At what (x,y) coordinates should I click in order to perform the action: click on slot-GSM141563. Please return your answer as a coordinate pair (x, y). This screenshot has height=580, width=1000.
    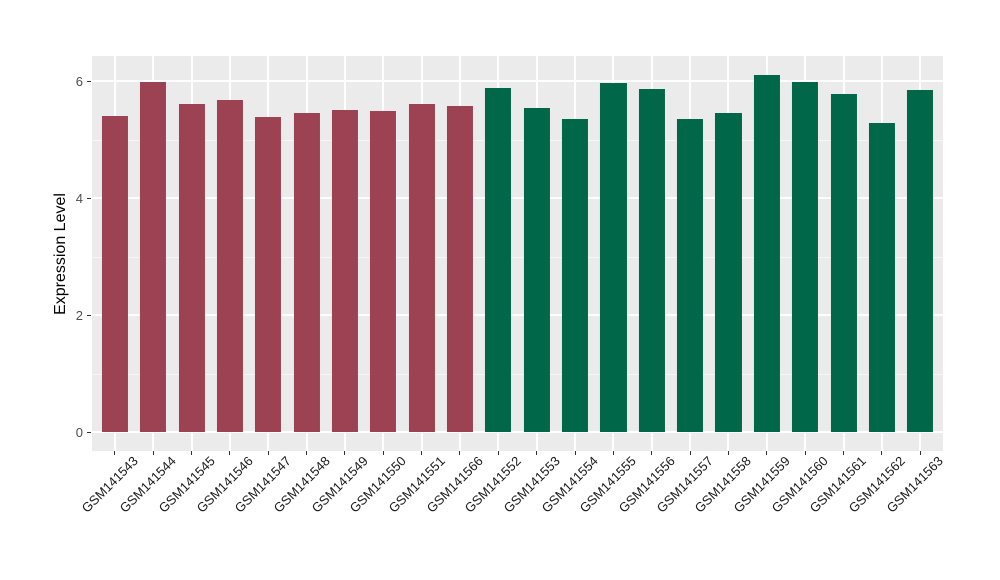
    Looking at the image, I should click on (920, 253).